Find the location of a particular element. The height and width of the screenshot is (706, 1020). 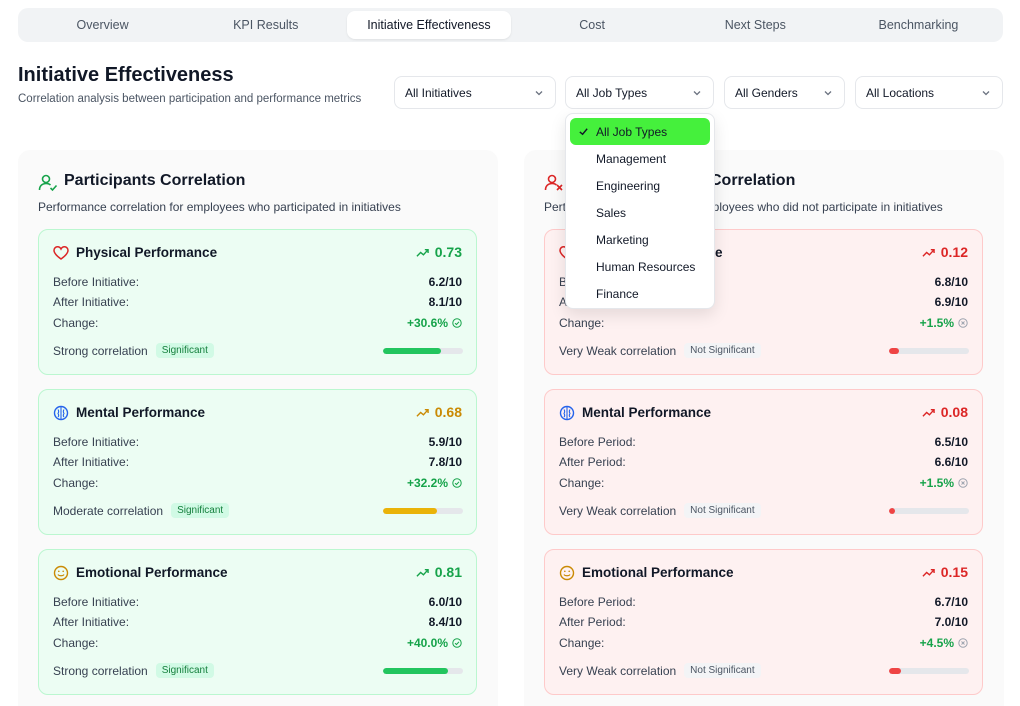

correlation-number: 0.08 is located at coordinates (954, 412).